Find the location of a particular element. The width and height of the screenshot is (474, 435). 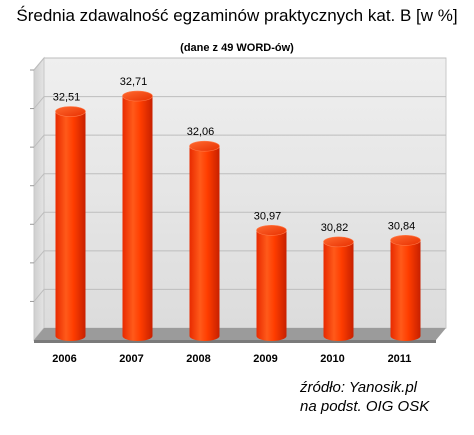

value-label: 30,84 is located at coordinates (402, 226).